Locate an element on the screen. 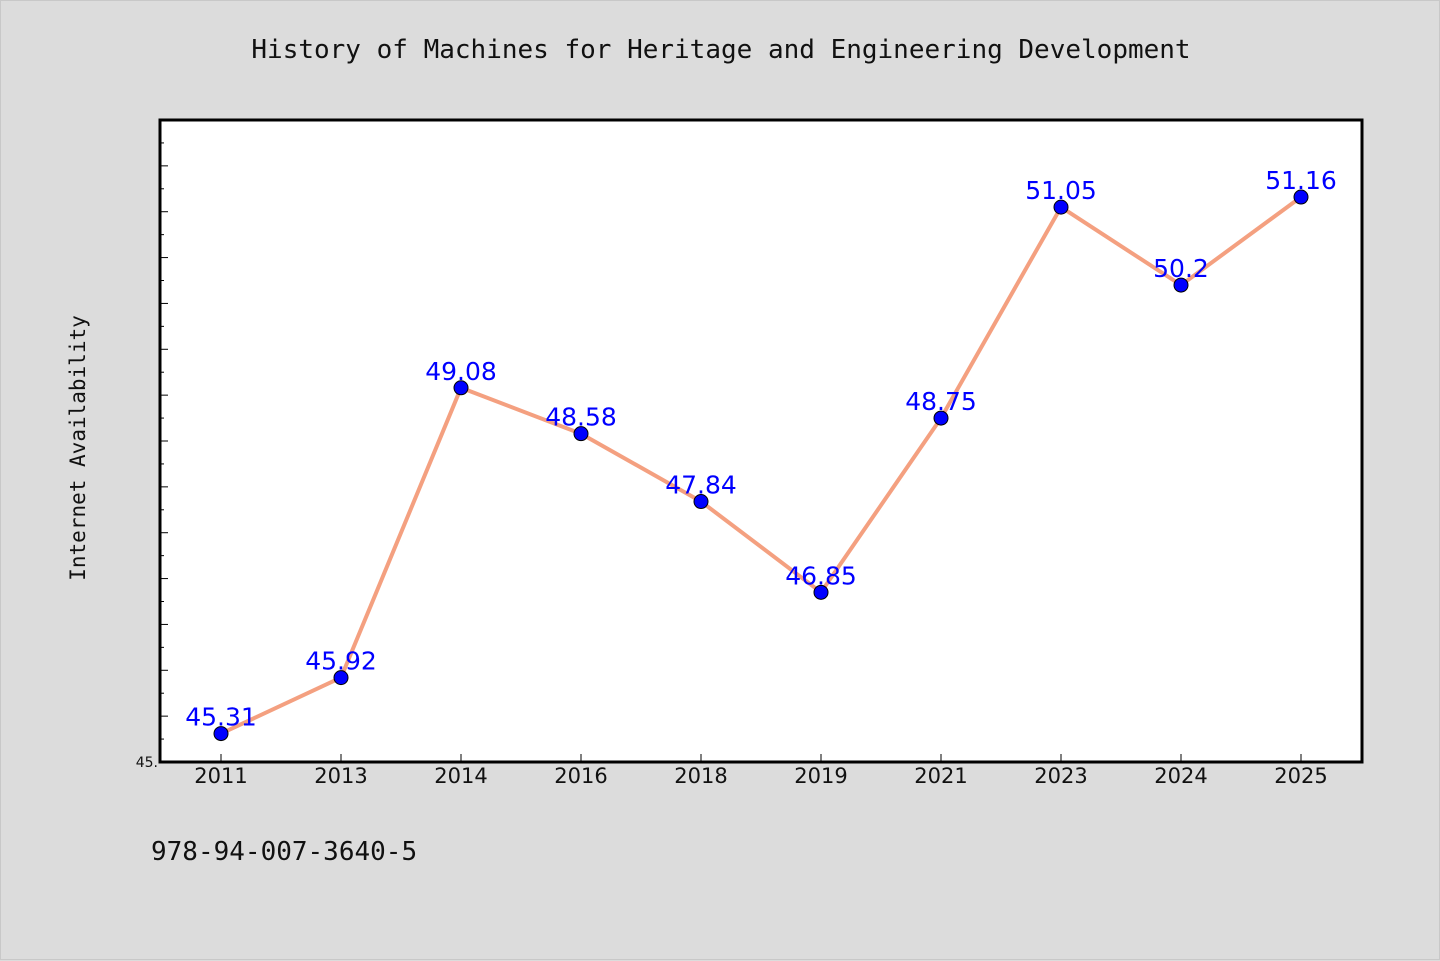 This screenshot has width=1440, height=961. x-tick-label: 2013 is located at coordinates (340, 776).